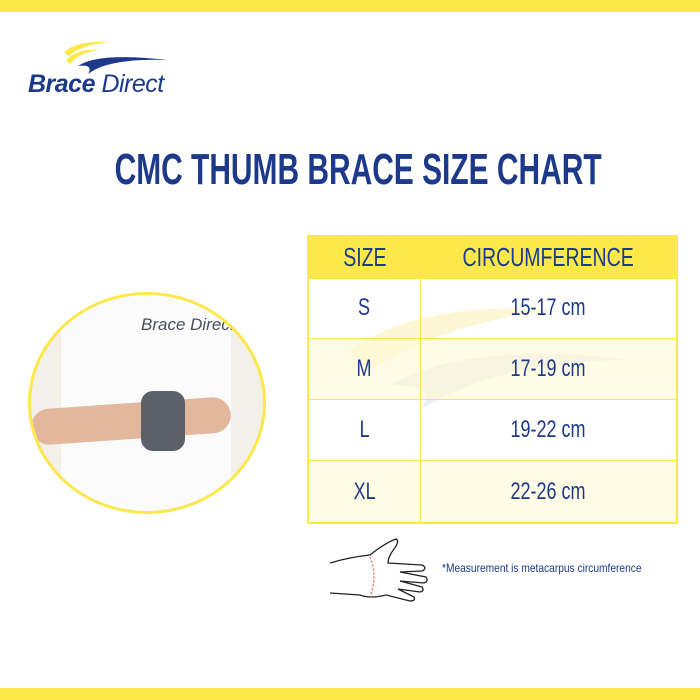 Image resolution: width=700 pixels, height=700 pixels. What do you see at coordinates (188, 324) in the screenshot?
I see `shirt-logo: Brace Direct` at bounding box center [188, 324].